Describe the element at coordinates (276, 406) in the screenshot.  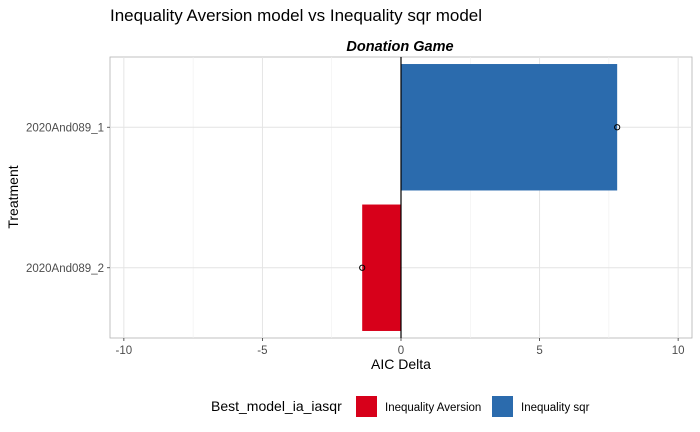
I see `legend-title: Best_model_ia_iasqr` at that location.